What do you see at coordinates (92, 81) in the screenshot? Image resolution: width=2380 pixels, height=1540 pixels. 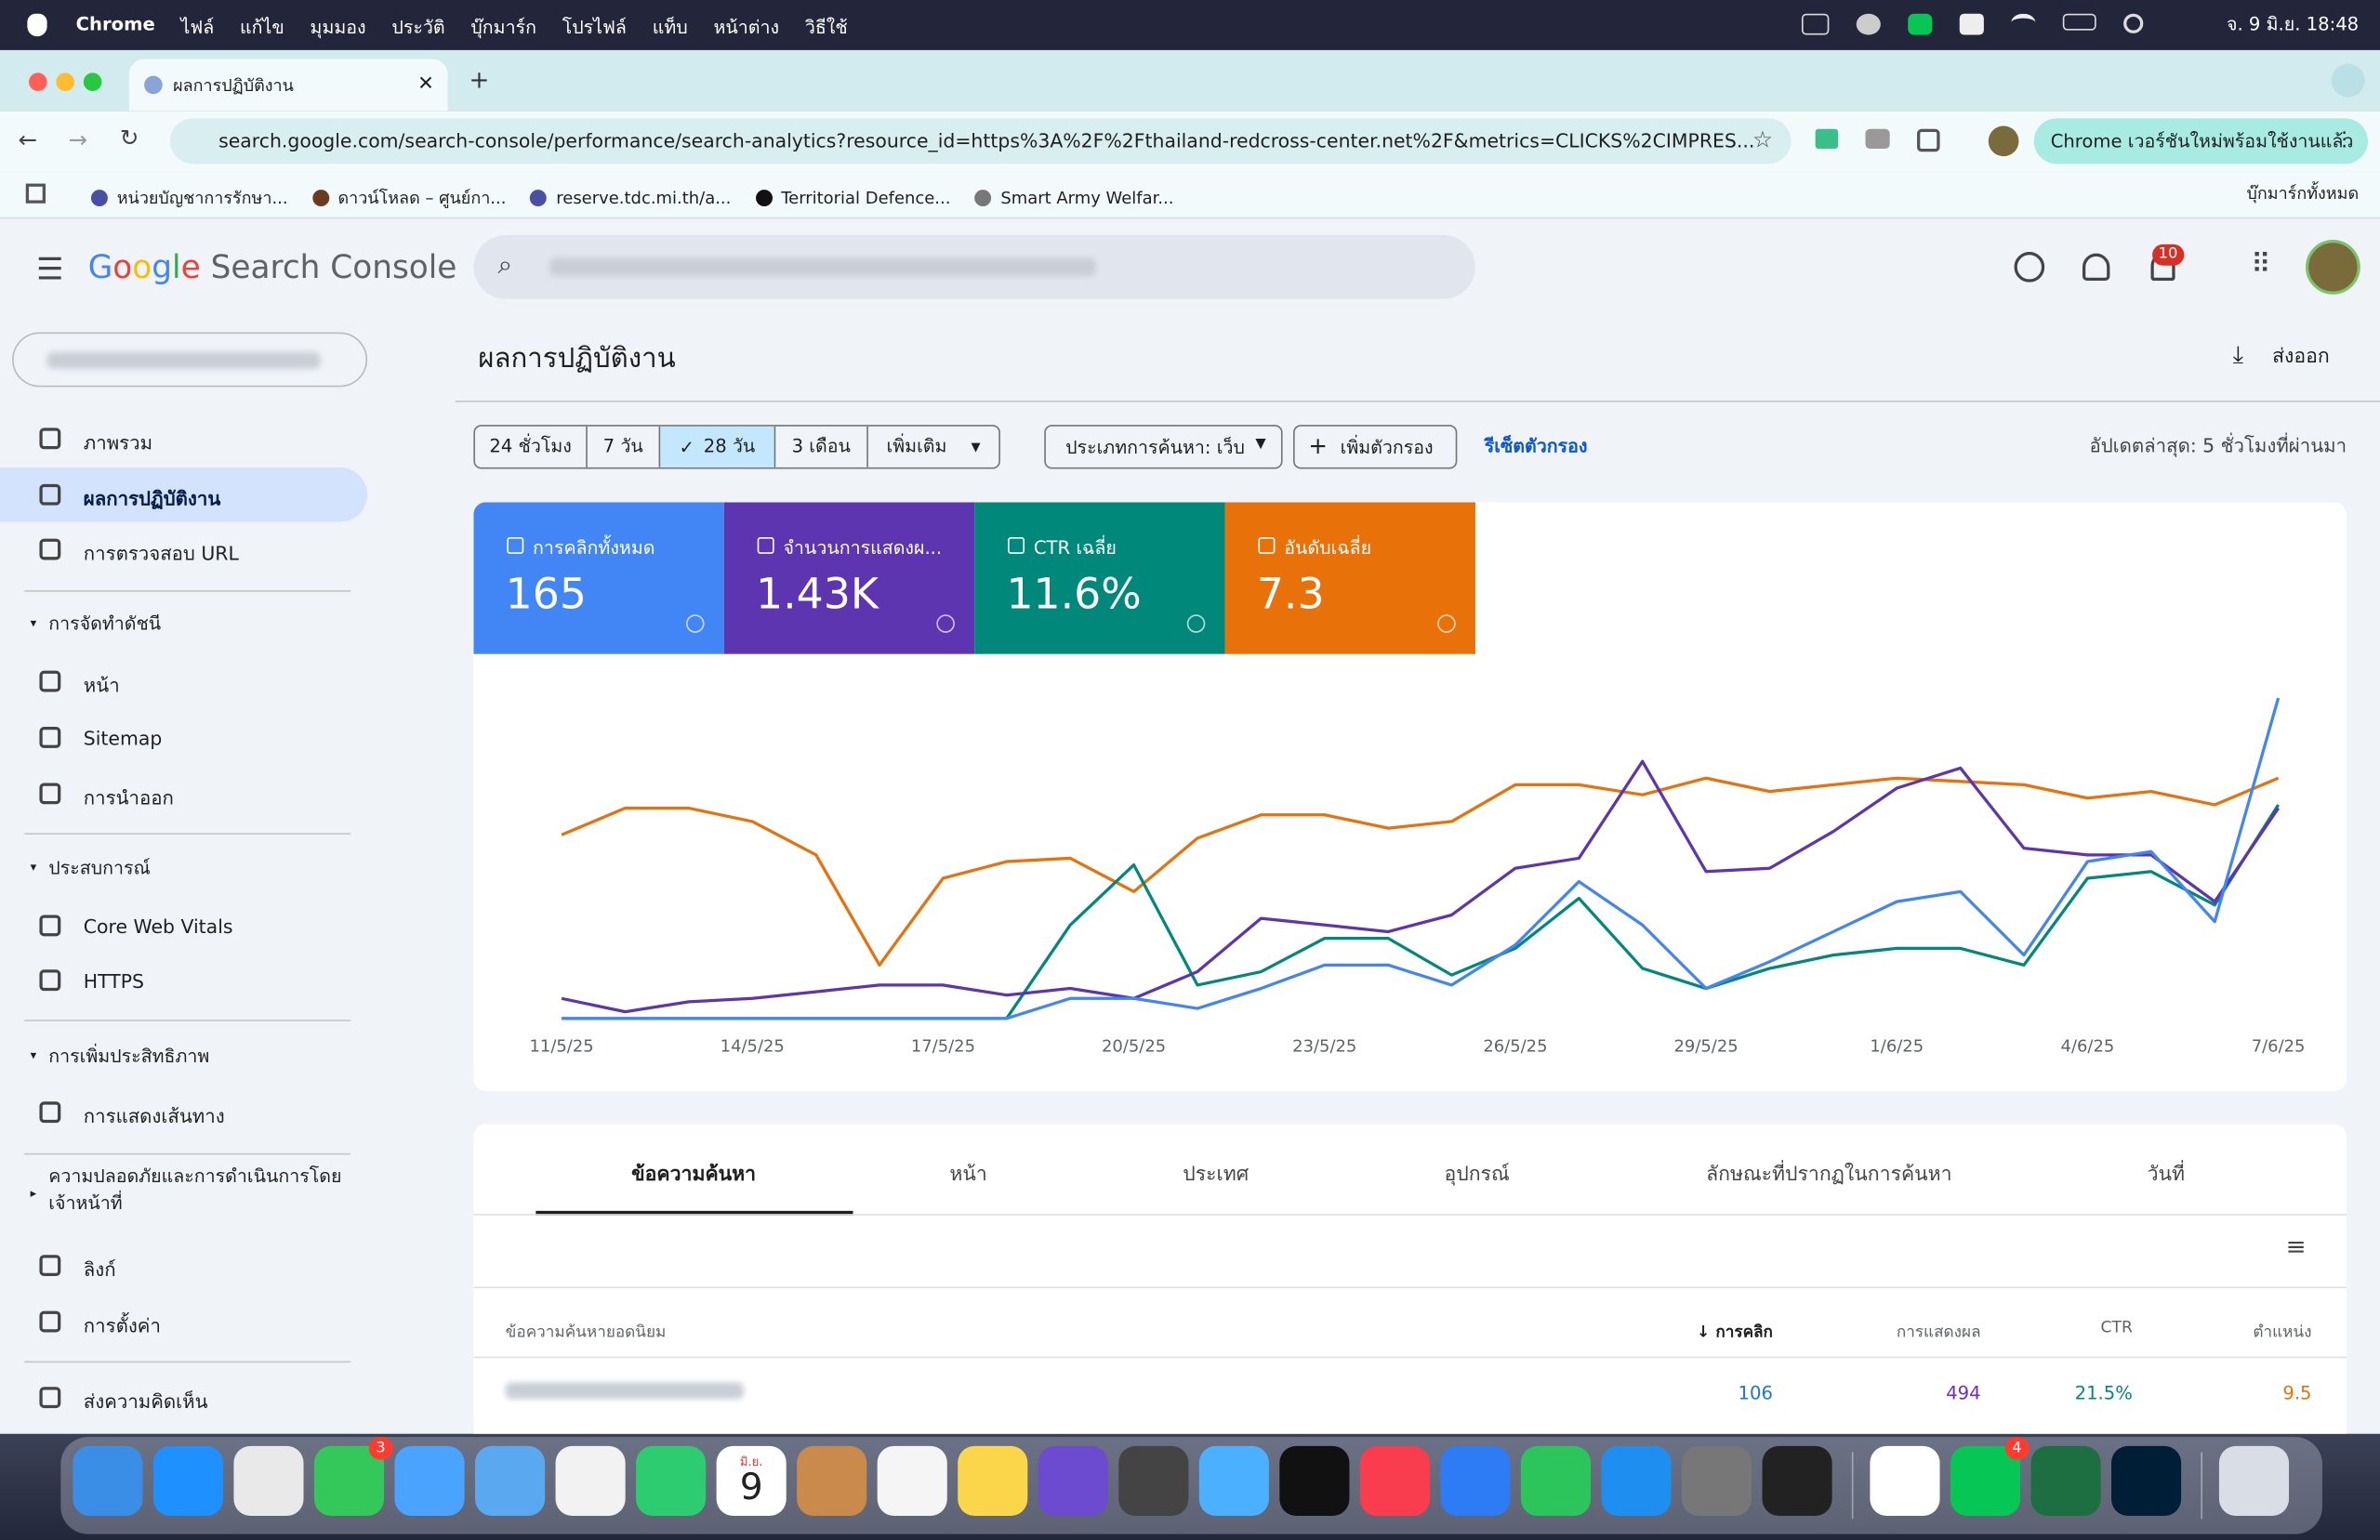 I see `zoom-window` at bounding box center [92, 81].